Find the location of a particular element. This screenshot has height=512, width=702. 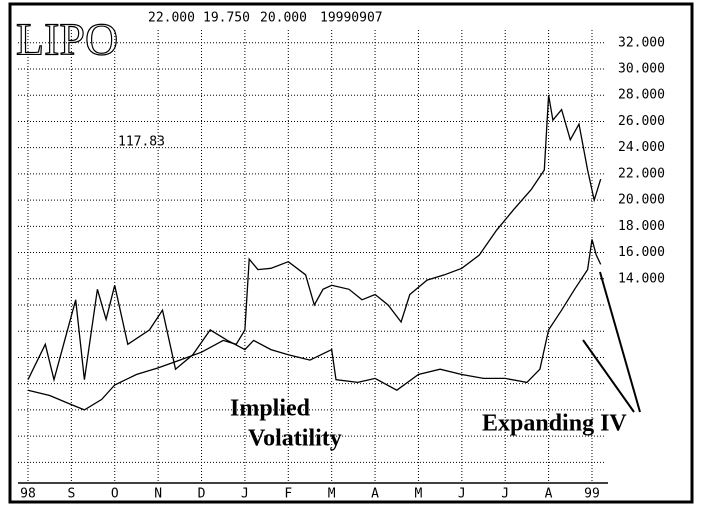

chart-title: LIPO is located at coordinates (67, 39).